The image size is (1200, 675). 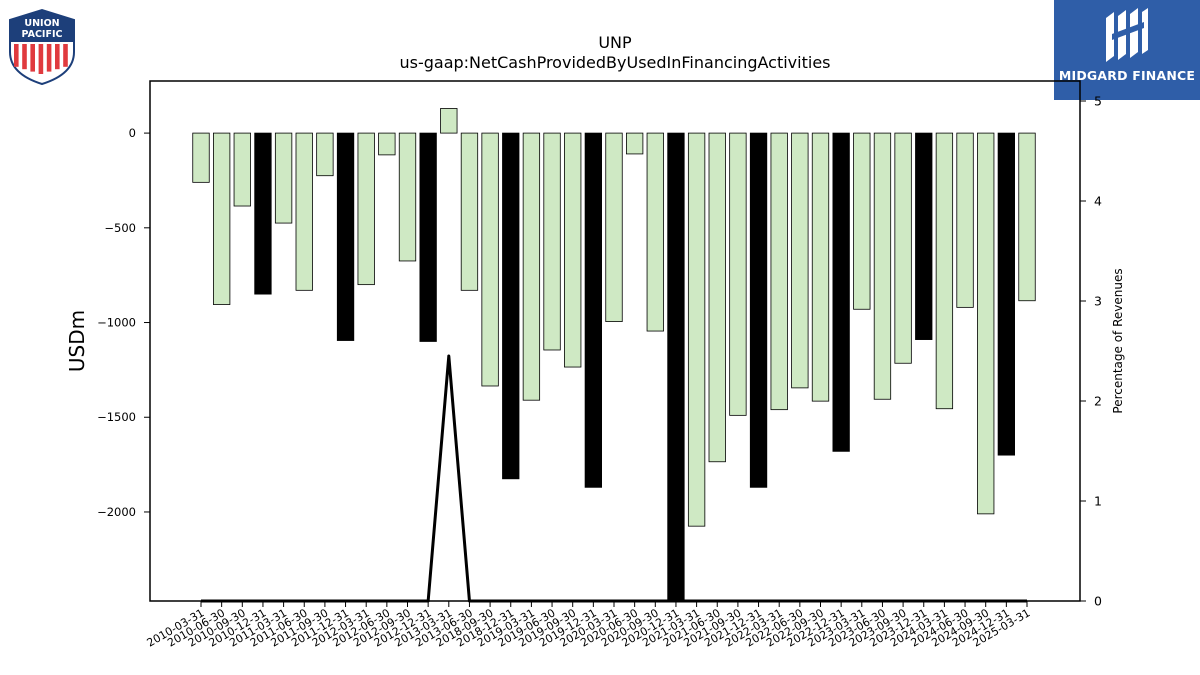 What do you see at coordinates (1098, 501) in the screenshot?
I see `y-right-tick-label: 1` at bounding box center [1098, 501].